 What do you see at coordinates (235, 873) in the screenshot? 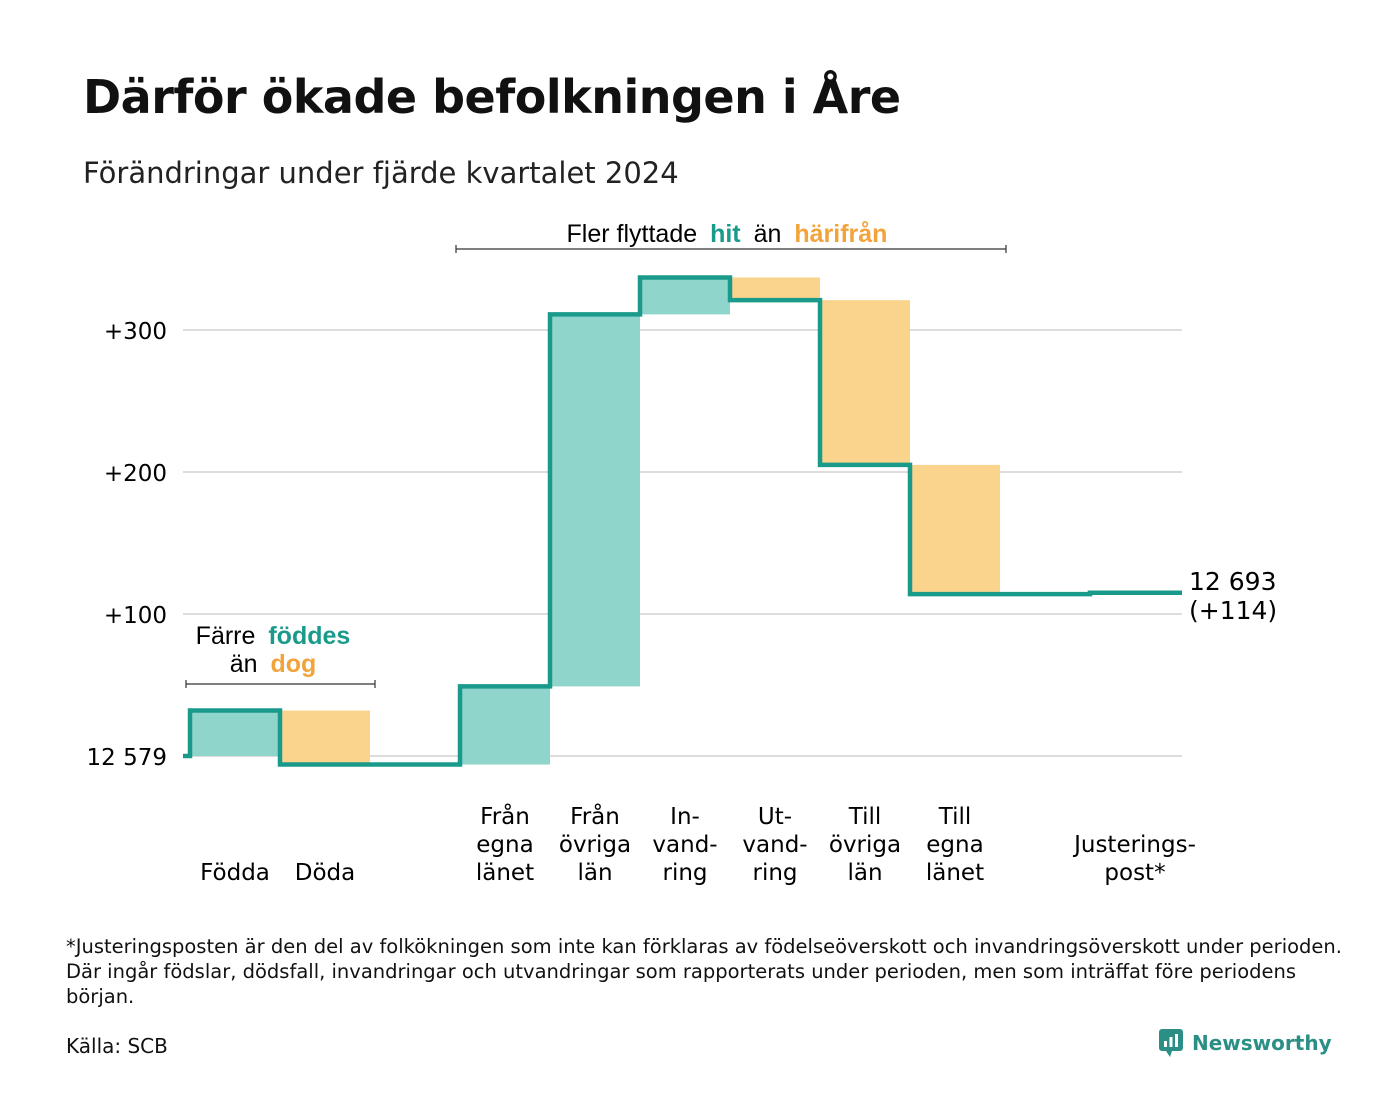
I see `x-tick-label: Födda` at bounding box center [235, 873].